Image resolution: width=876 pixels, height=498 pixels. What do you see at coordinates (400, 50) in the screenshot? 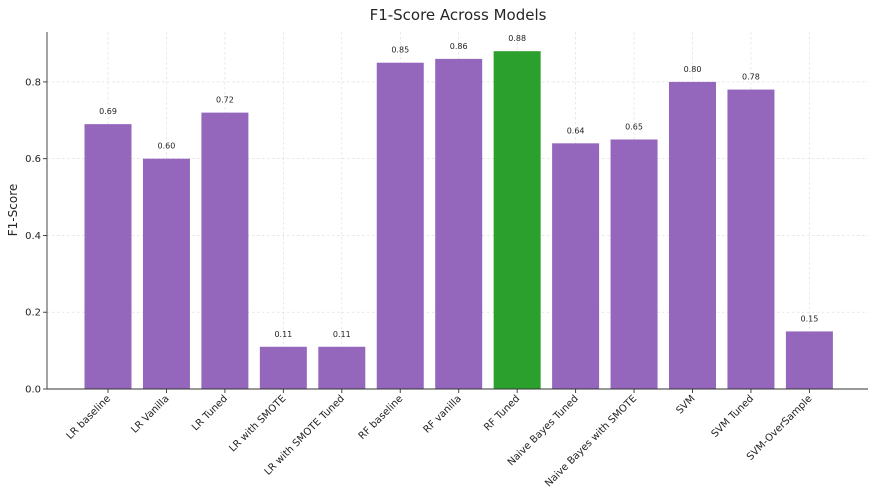
I see `bar-value-label: 0.85` at bounding box center [400, 50].